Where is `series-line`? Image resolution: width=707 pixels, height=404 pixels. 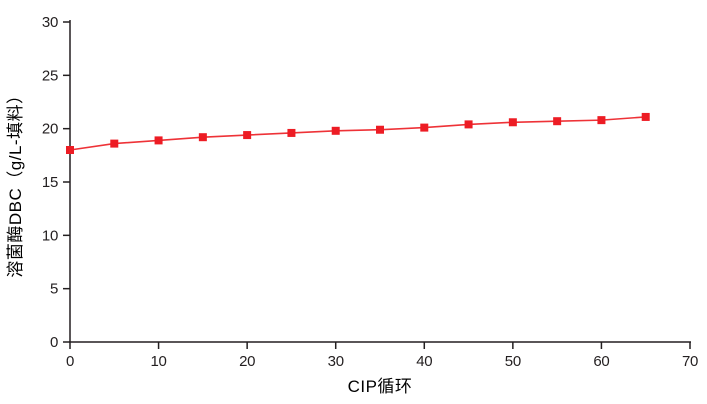 series-line is located at coordinates (357, 133).